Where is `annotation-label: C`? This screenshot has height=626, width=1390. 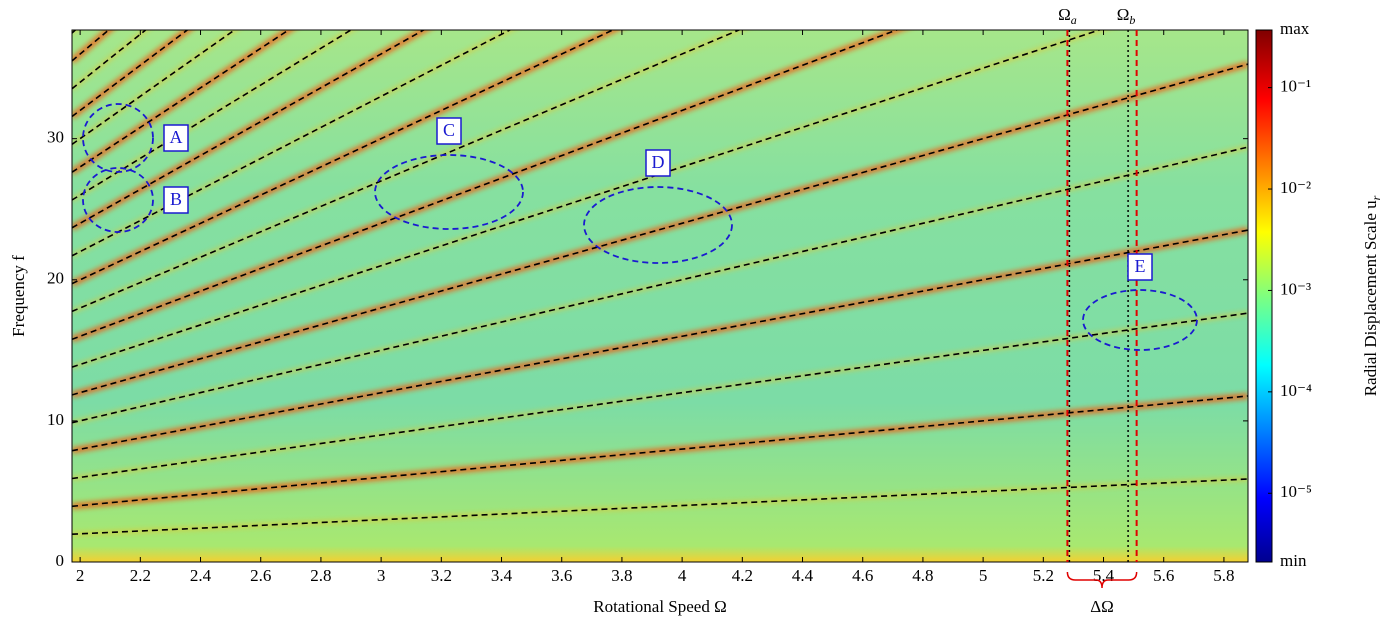
annotation-label: C is located at coordinates (449, 130).